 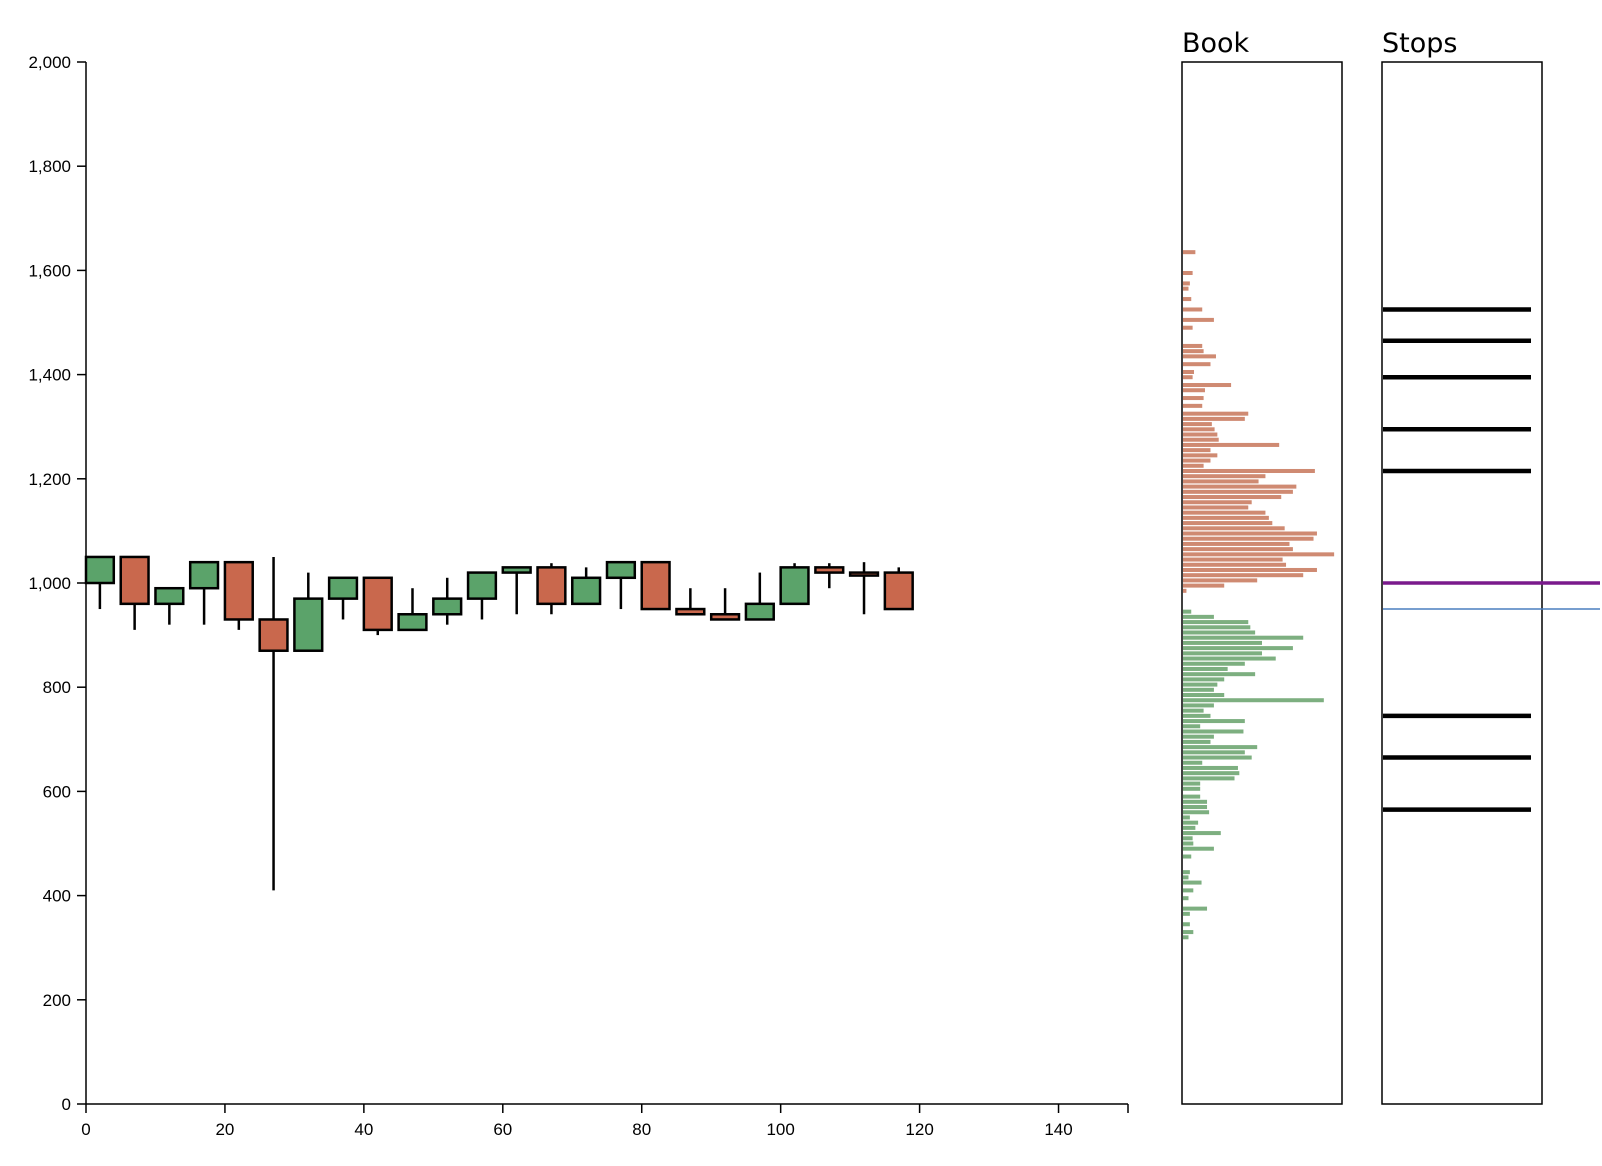 I want to click on order-book-panel: Book, so click(x=1262, y=566).